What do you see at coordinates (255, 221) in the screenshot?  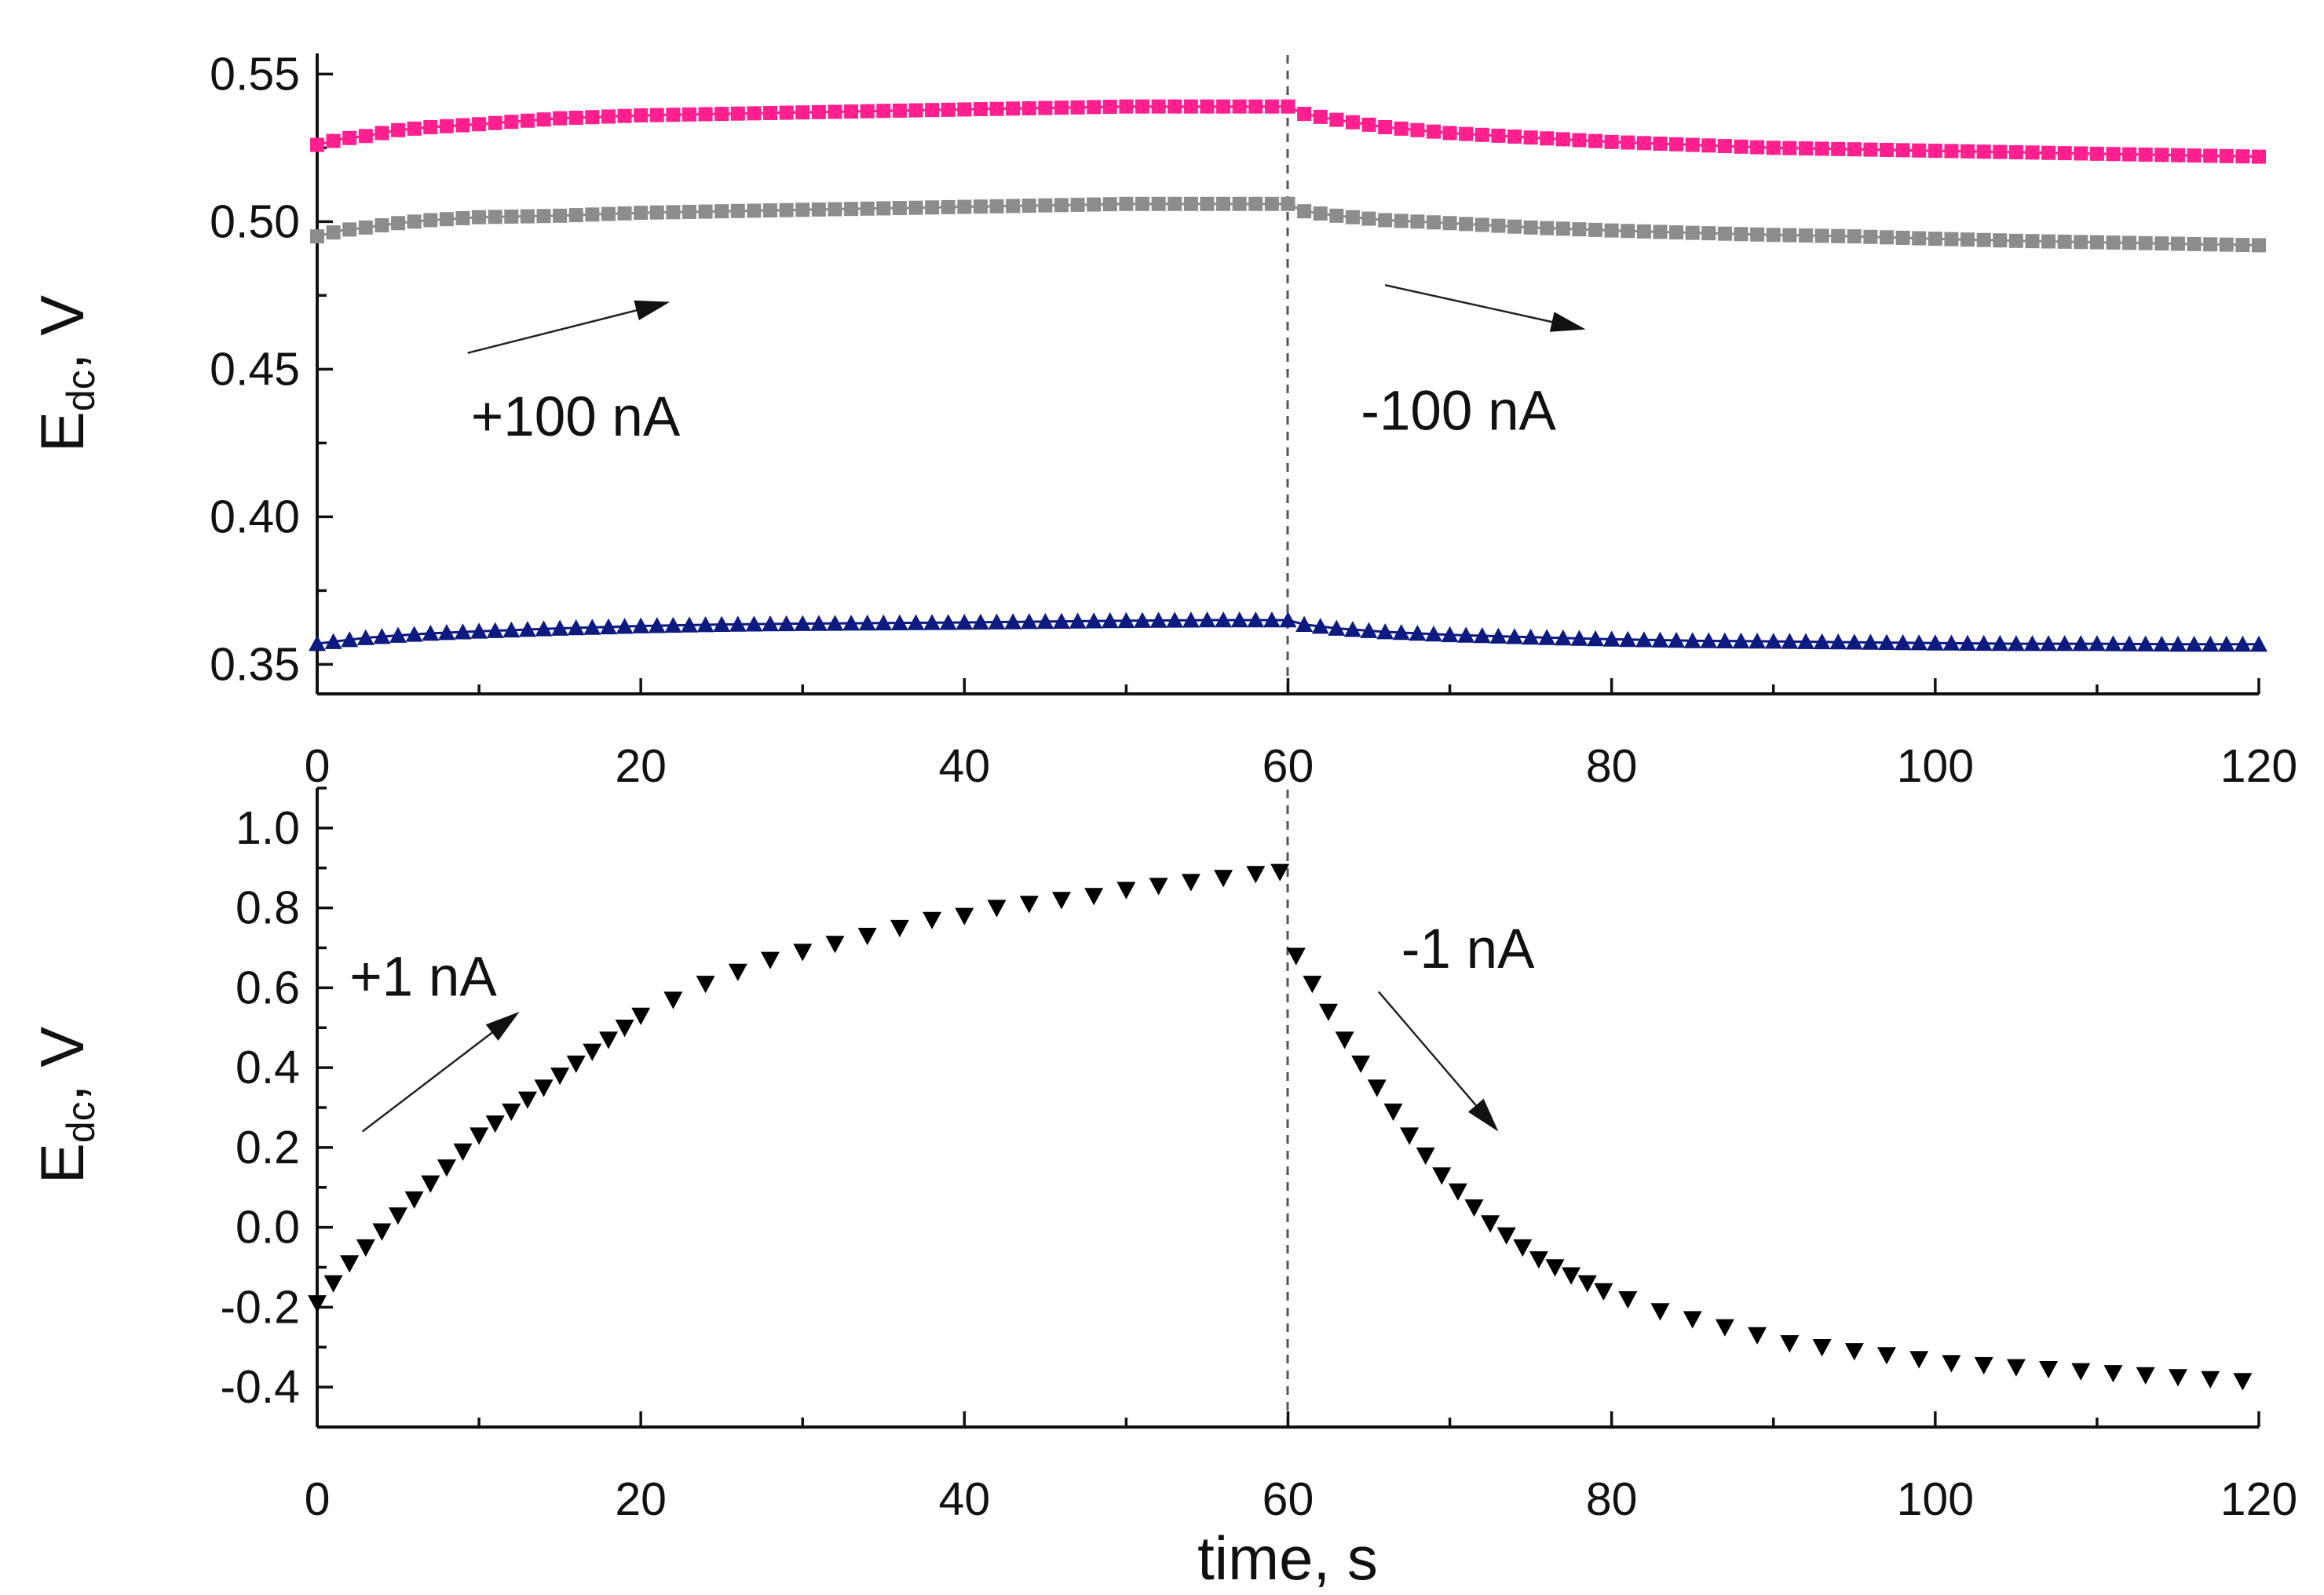 I see `top-y-tick-label: 0.50` at bounding box center [255, 221].